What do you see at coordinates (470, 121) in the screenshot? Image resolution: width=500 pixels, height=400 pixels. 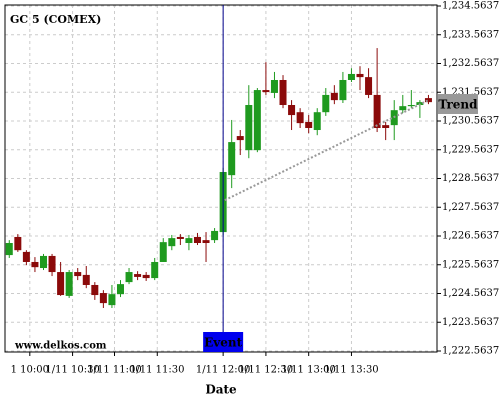 I see `y-tick-label: 1,230.5637` at bounding box center [470, 121].